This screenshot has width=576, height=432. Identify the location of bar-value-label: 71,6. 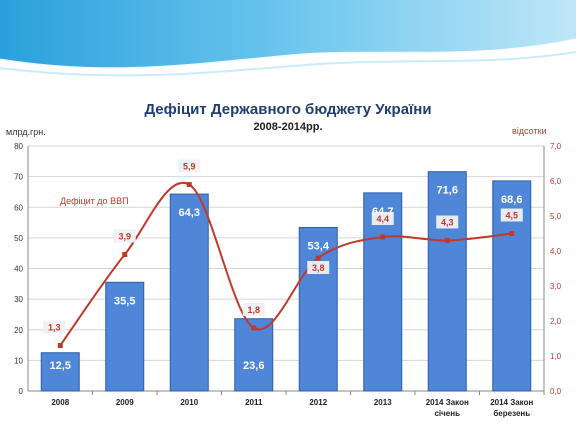
(447, 191).